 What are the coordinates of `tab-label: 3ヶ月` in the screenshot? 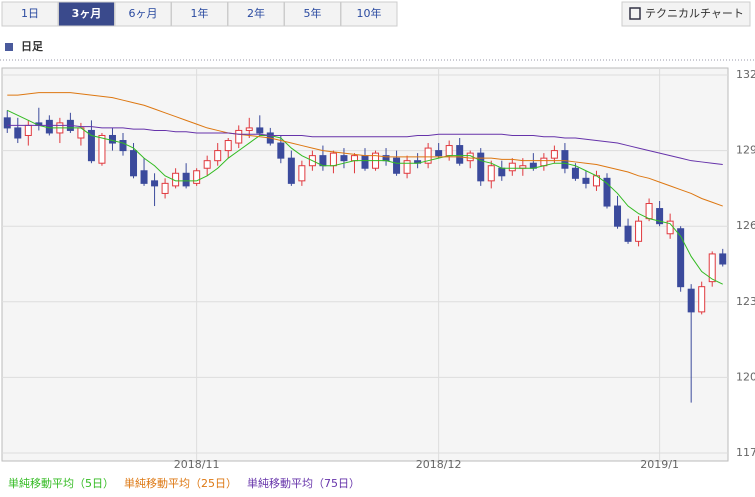 It's located at (87, 13).